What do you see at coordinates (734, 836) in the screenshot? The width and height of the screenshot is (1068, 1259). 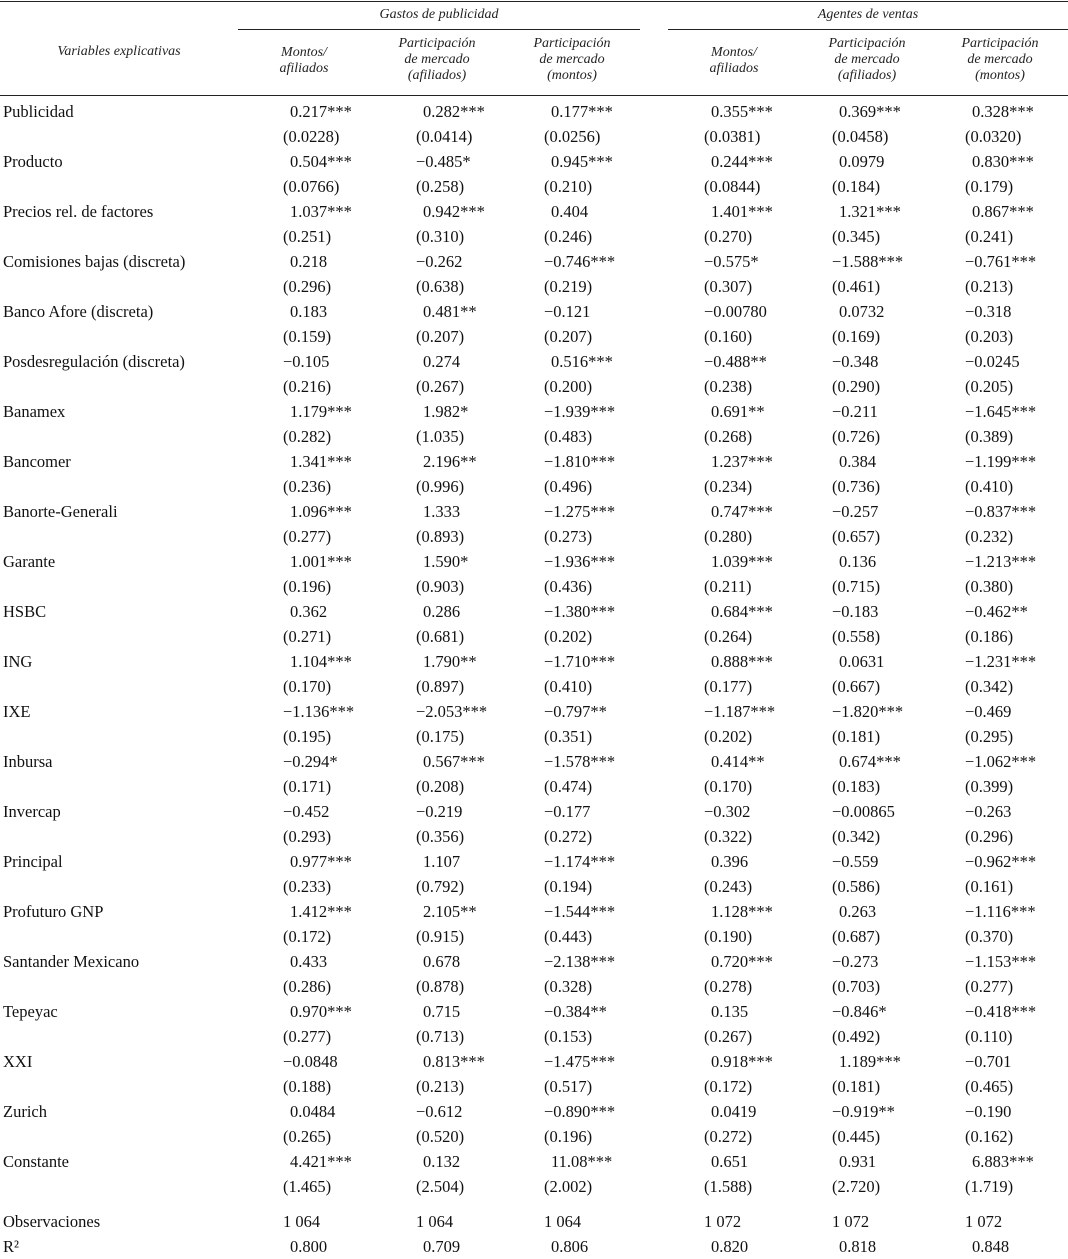 I see `stderr-cell: (0.322)` at bounding box center [734, 836].